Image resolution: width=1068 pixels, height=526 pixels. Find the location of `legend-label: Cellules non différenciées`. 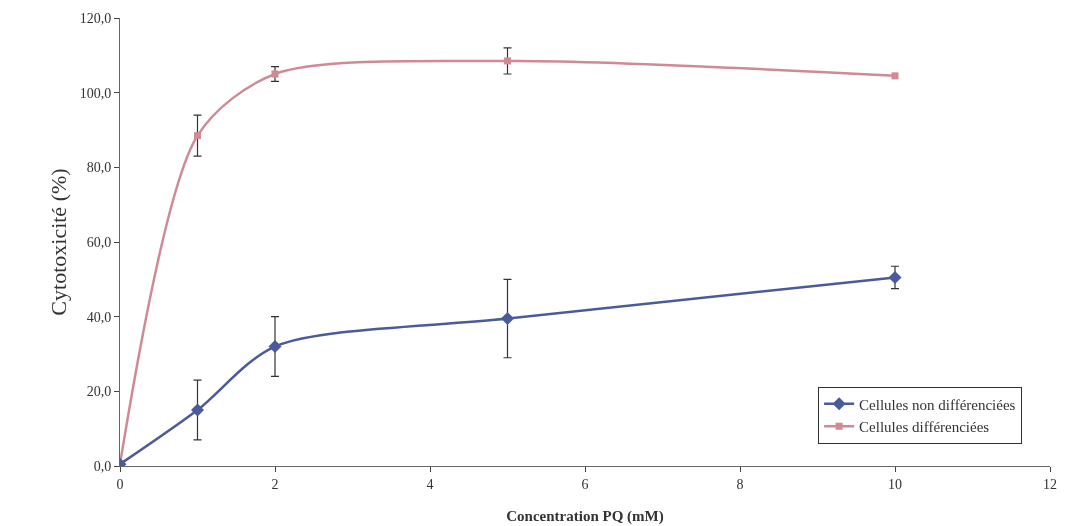

legend-label: Cellules non différenciées is located at coordinates (937, 404).